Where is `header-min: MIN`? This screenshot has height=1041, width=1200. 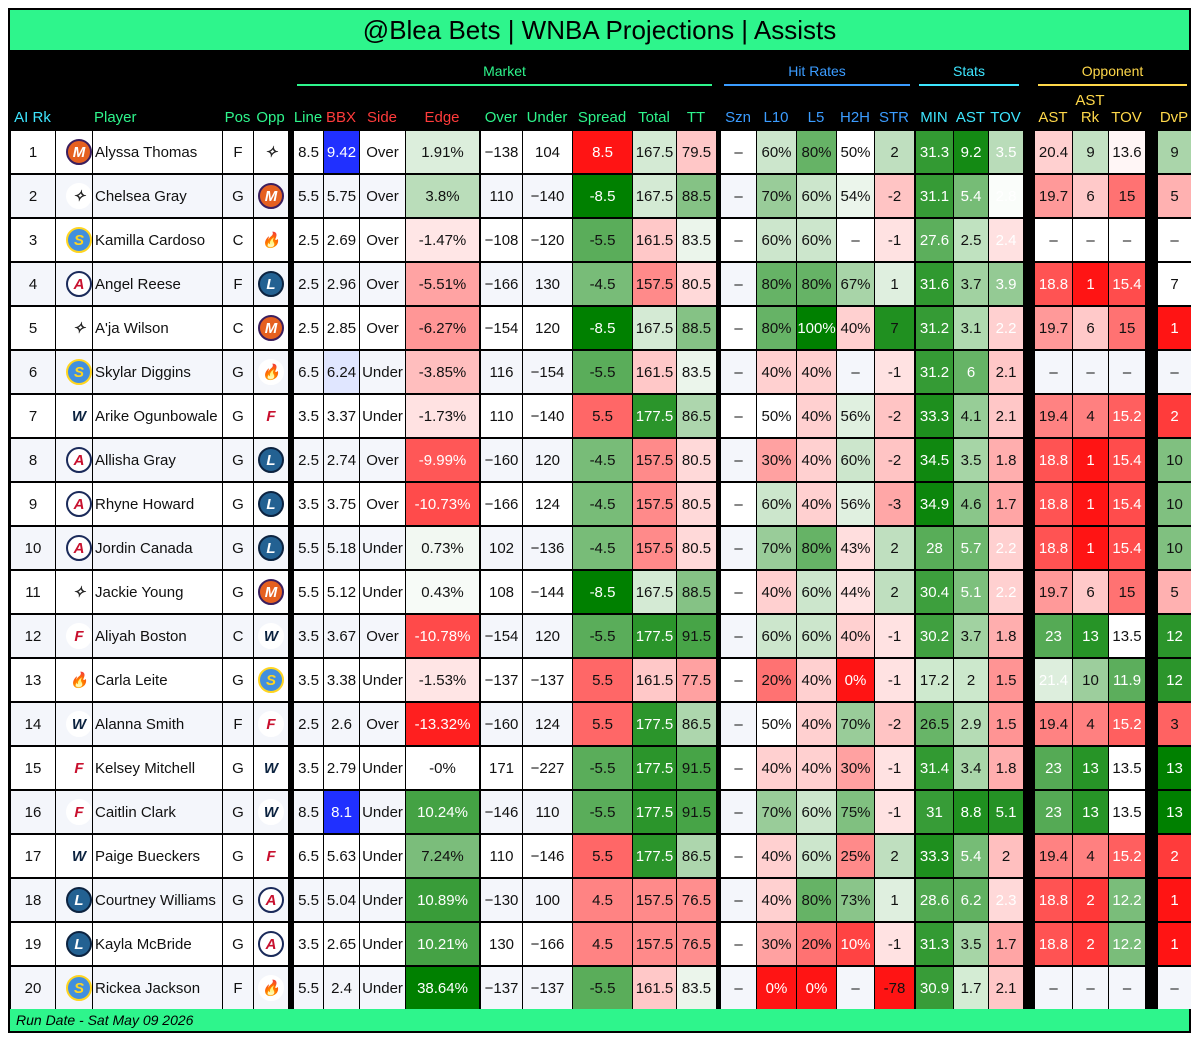 header-min: MIN is located at coordinates (934, 117).